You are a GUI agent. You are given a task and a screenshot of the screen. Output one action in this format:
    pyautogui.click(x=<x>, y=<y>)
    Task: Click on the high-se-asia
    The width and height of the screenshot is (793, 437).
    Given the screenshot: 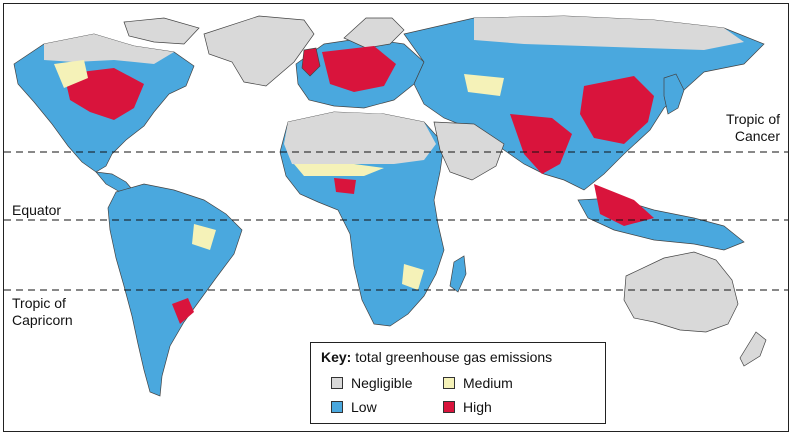 What is the action you would take?
    pyautogui.click(x=624, y=205)
    